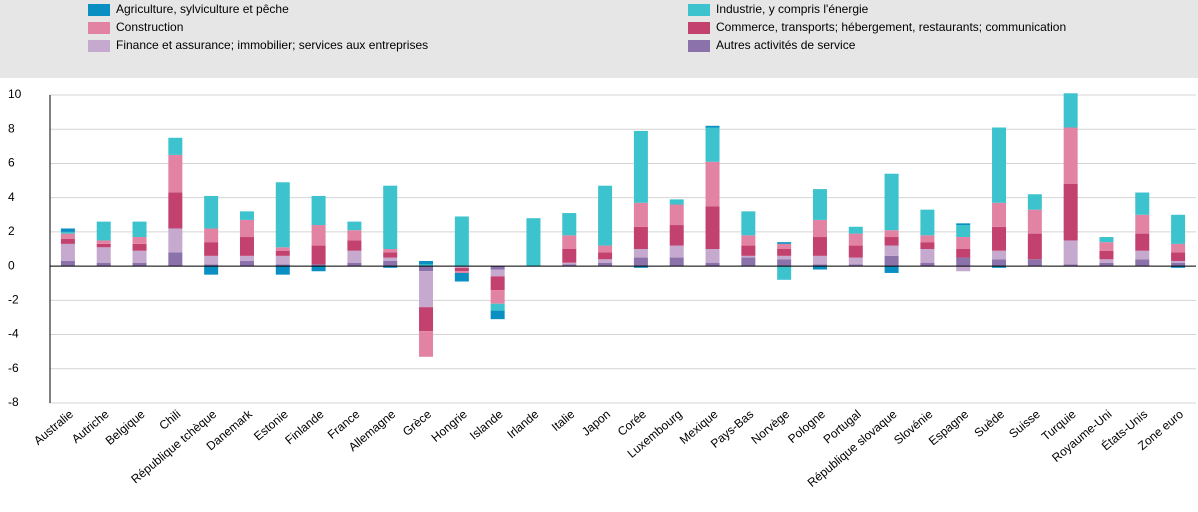 Image resolution: width=1198 pixels, height=512 pixels. What do you see at coordinates (13, 300) in the screenshot?
I see `y-tick-label: -2` at bounding box center [13, 300].